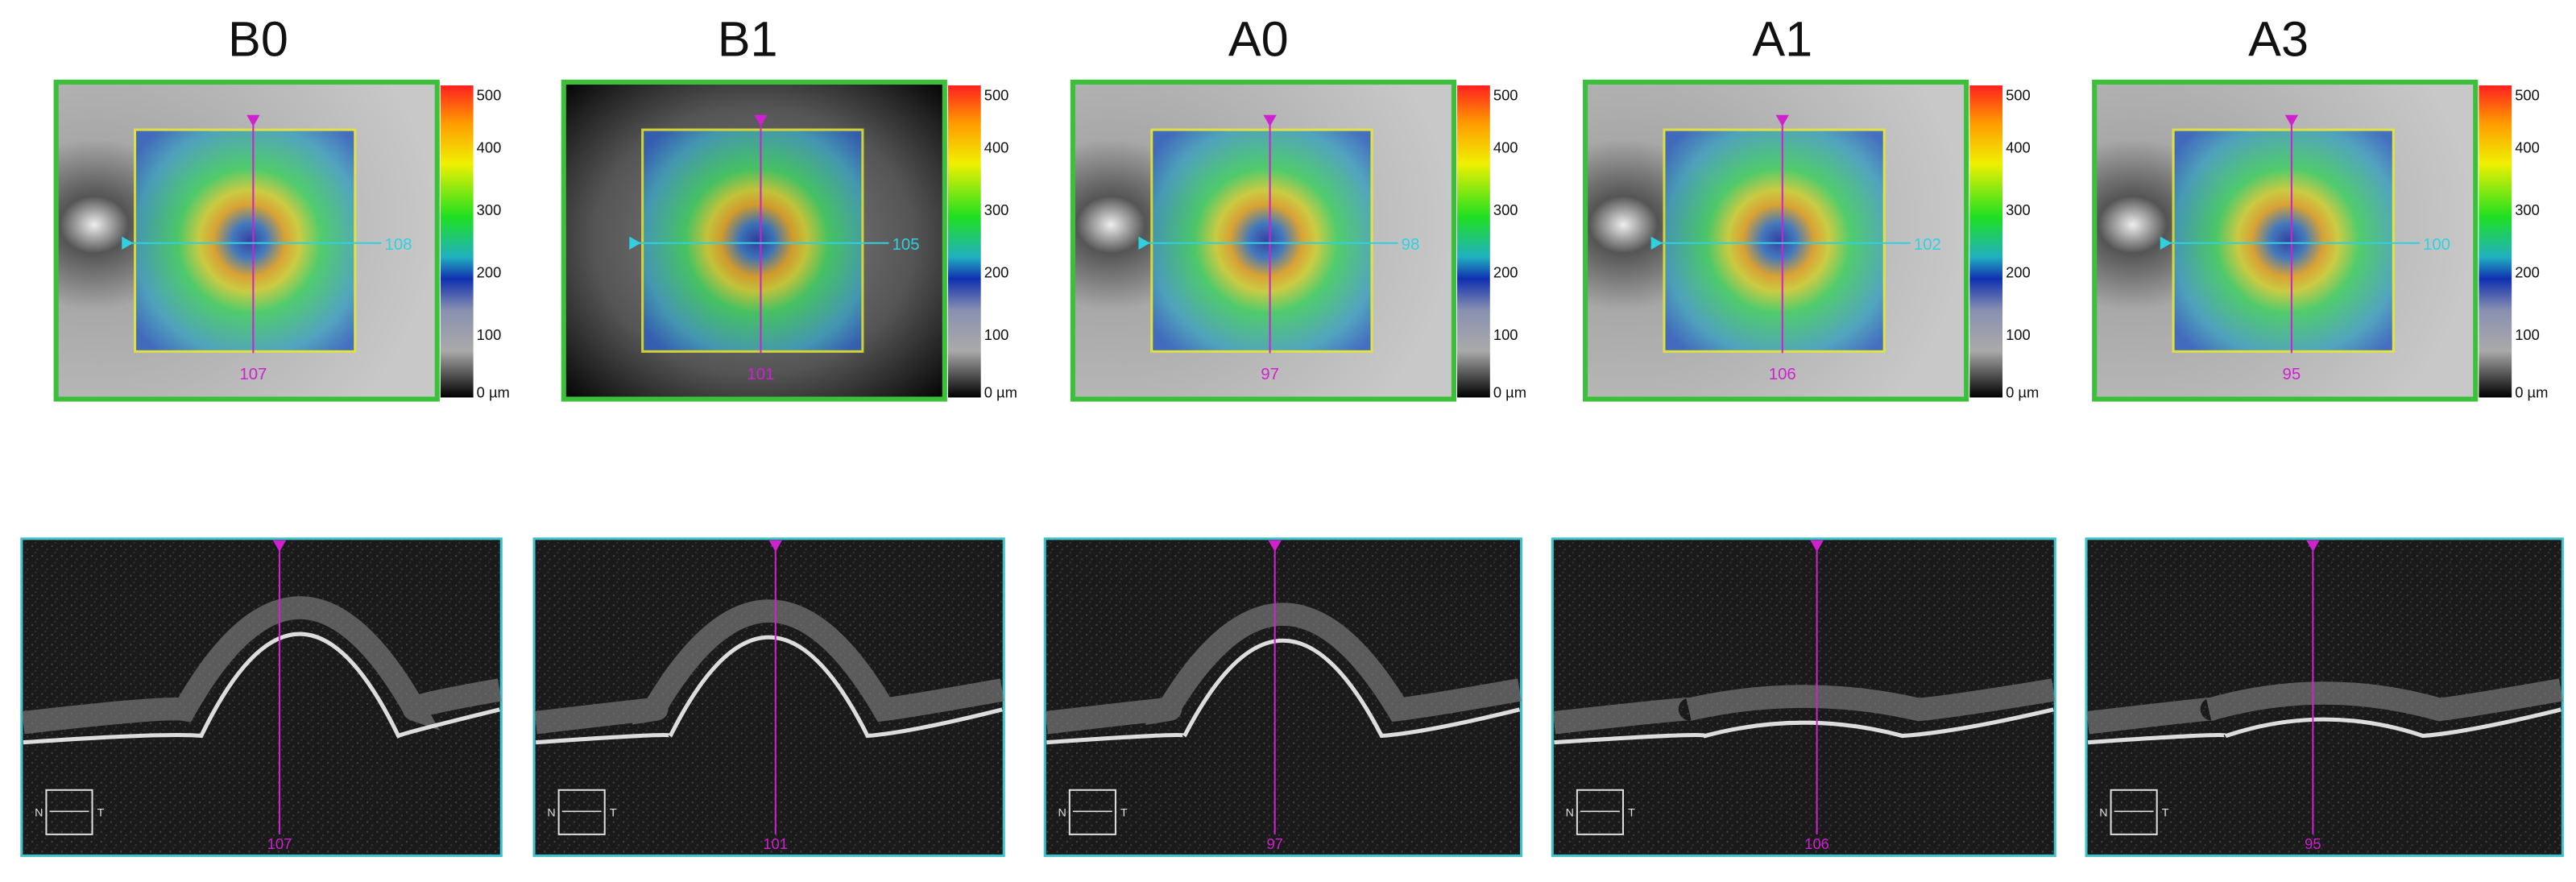 The height and width of the screenshot is (882, 2576). I want to click on panel-title: B1, so click(748, 38).